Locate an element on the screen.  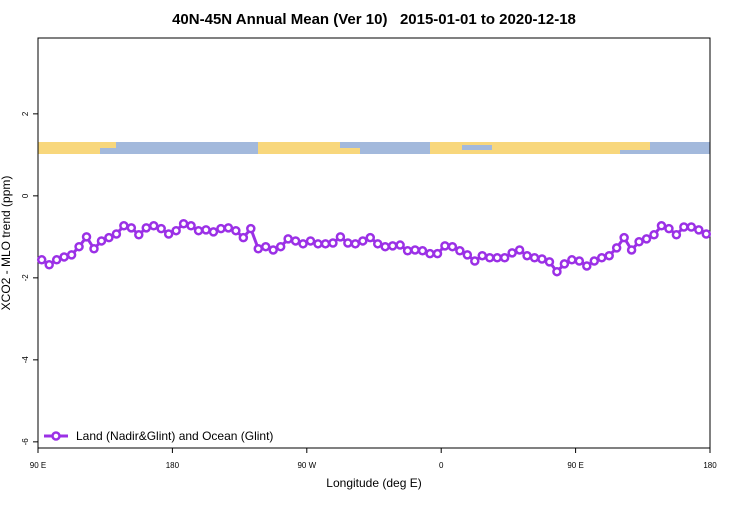
y-tick-label: -4 is located at coordinates (25, 360).